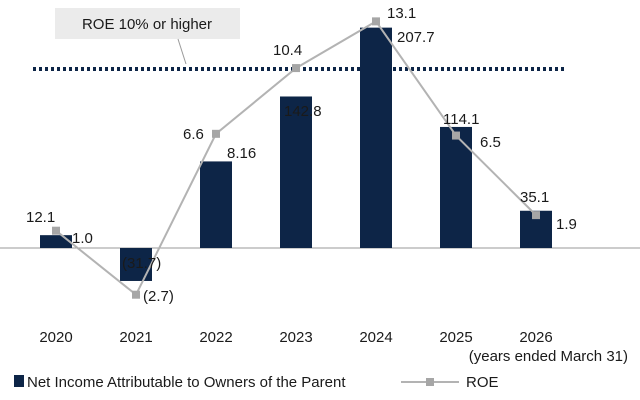 The image size is (640, 400). What do you see at coordinates (56, 241) in the screenshot?
I see `bar-2020` at bounding box center [56, 241].